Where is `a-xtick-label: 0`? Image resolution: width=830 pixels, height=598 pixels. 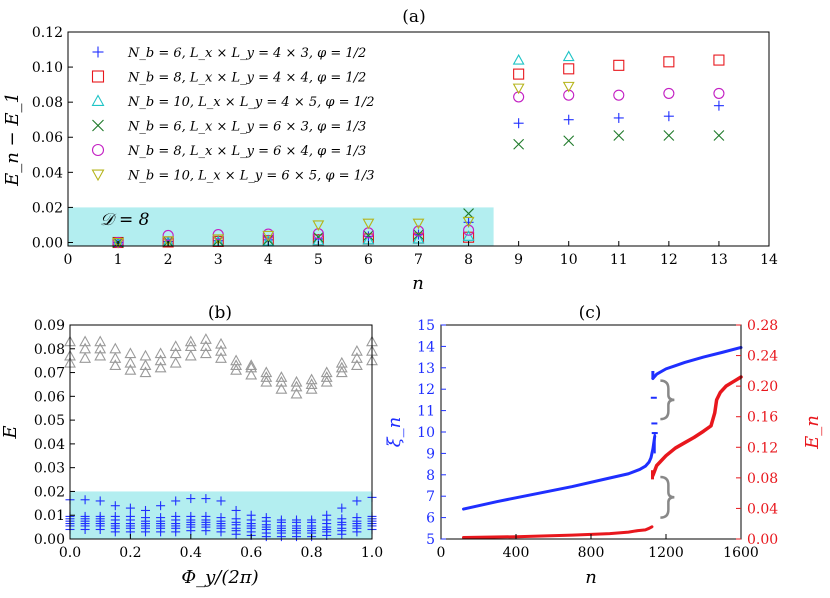 a-xtick-label: 0 is located at coordinates (68, 260).